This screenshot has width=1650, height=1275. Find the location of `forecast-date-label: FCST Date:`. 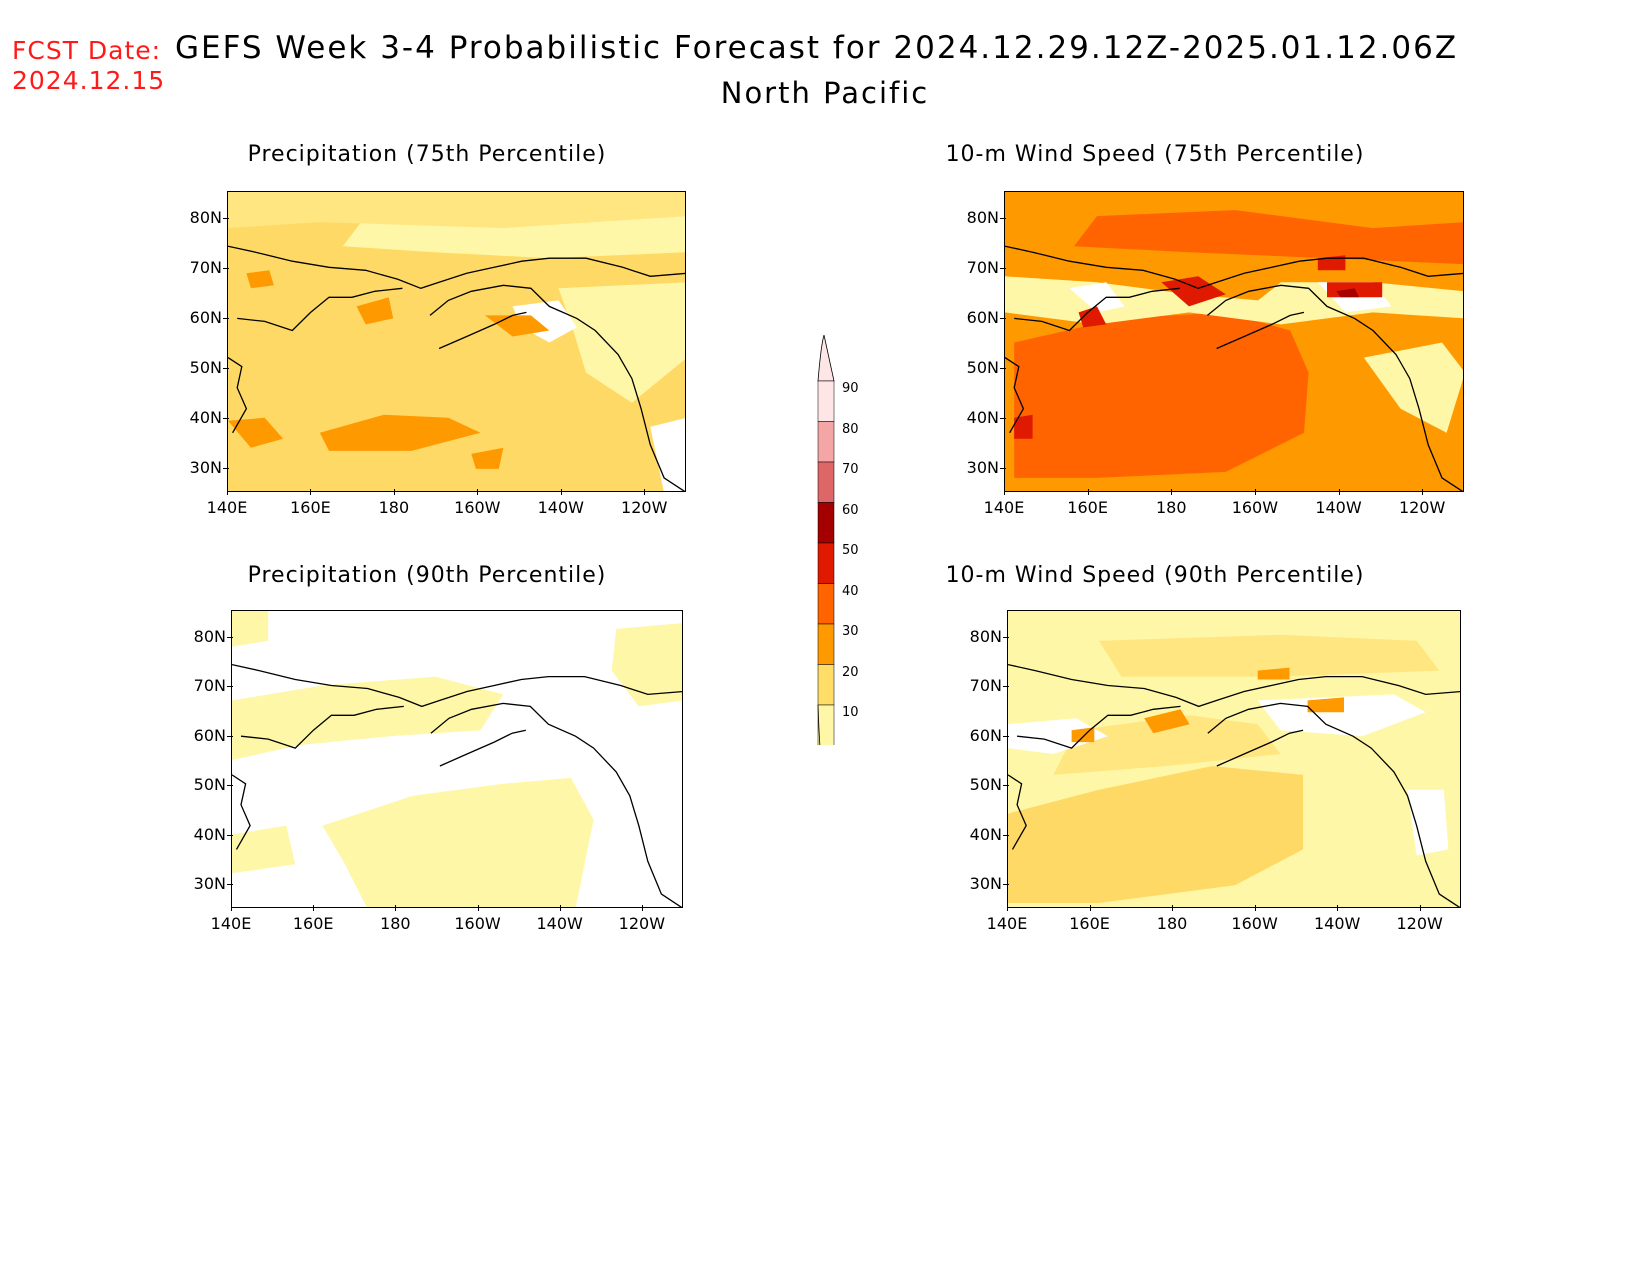

forecast-date-label: FCST Date: is located at coordinates (87, 50).